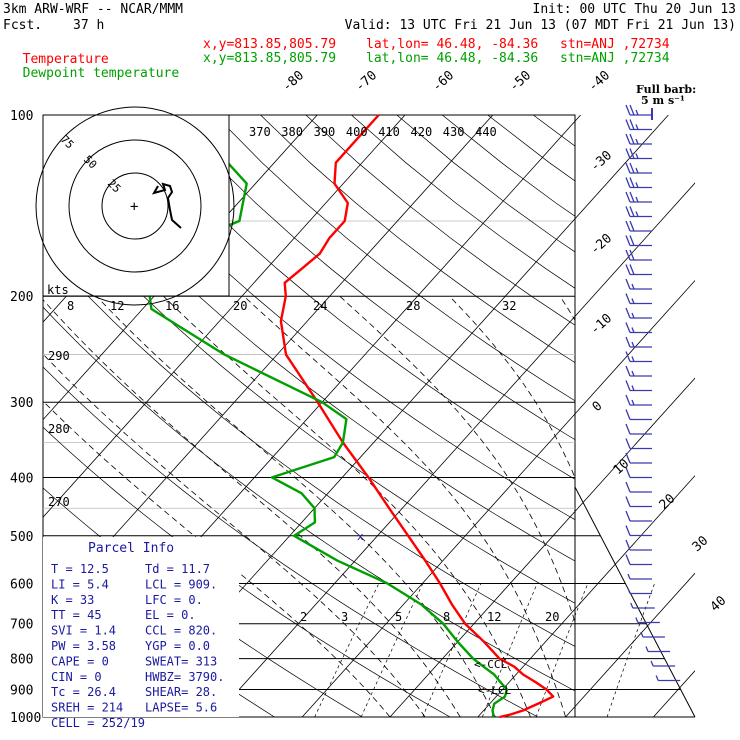 This screenshot has height=740, width=740. I want to click on parcel-info-right: SWEAT= 313, so click(181, 661).